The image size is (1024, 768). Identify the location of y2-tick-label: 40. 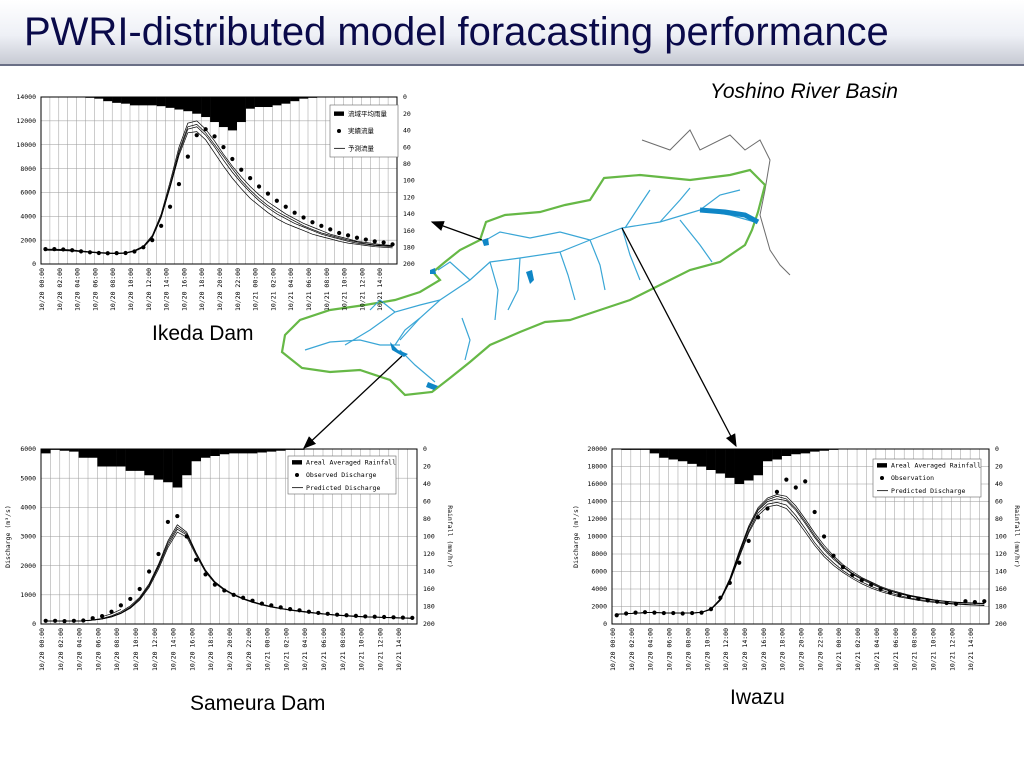
(427, 484).